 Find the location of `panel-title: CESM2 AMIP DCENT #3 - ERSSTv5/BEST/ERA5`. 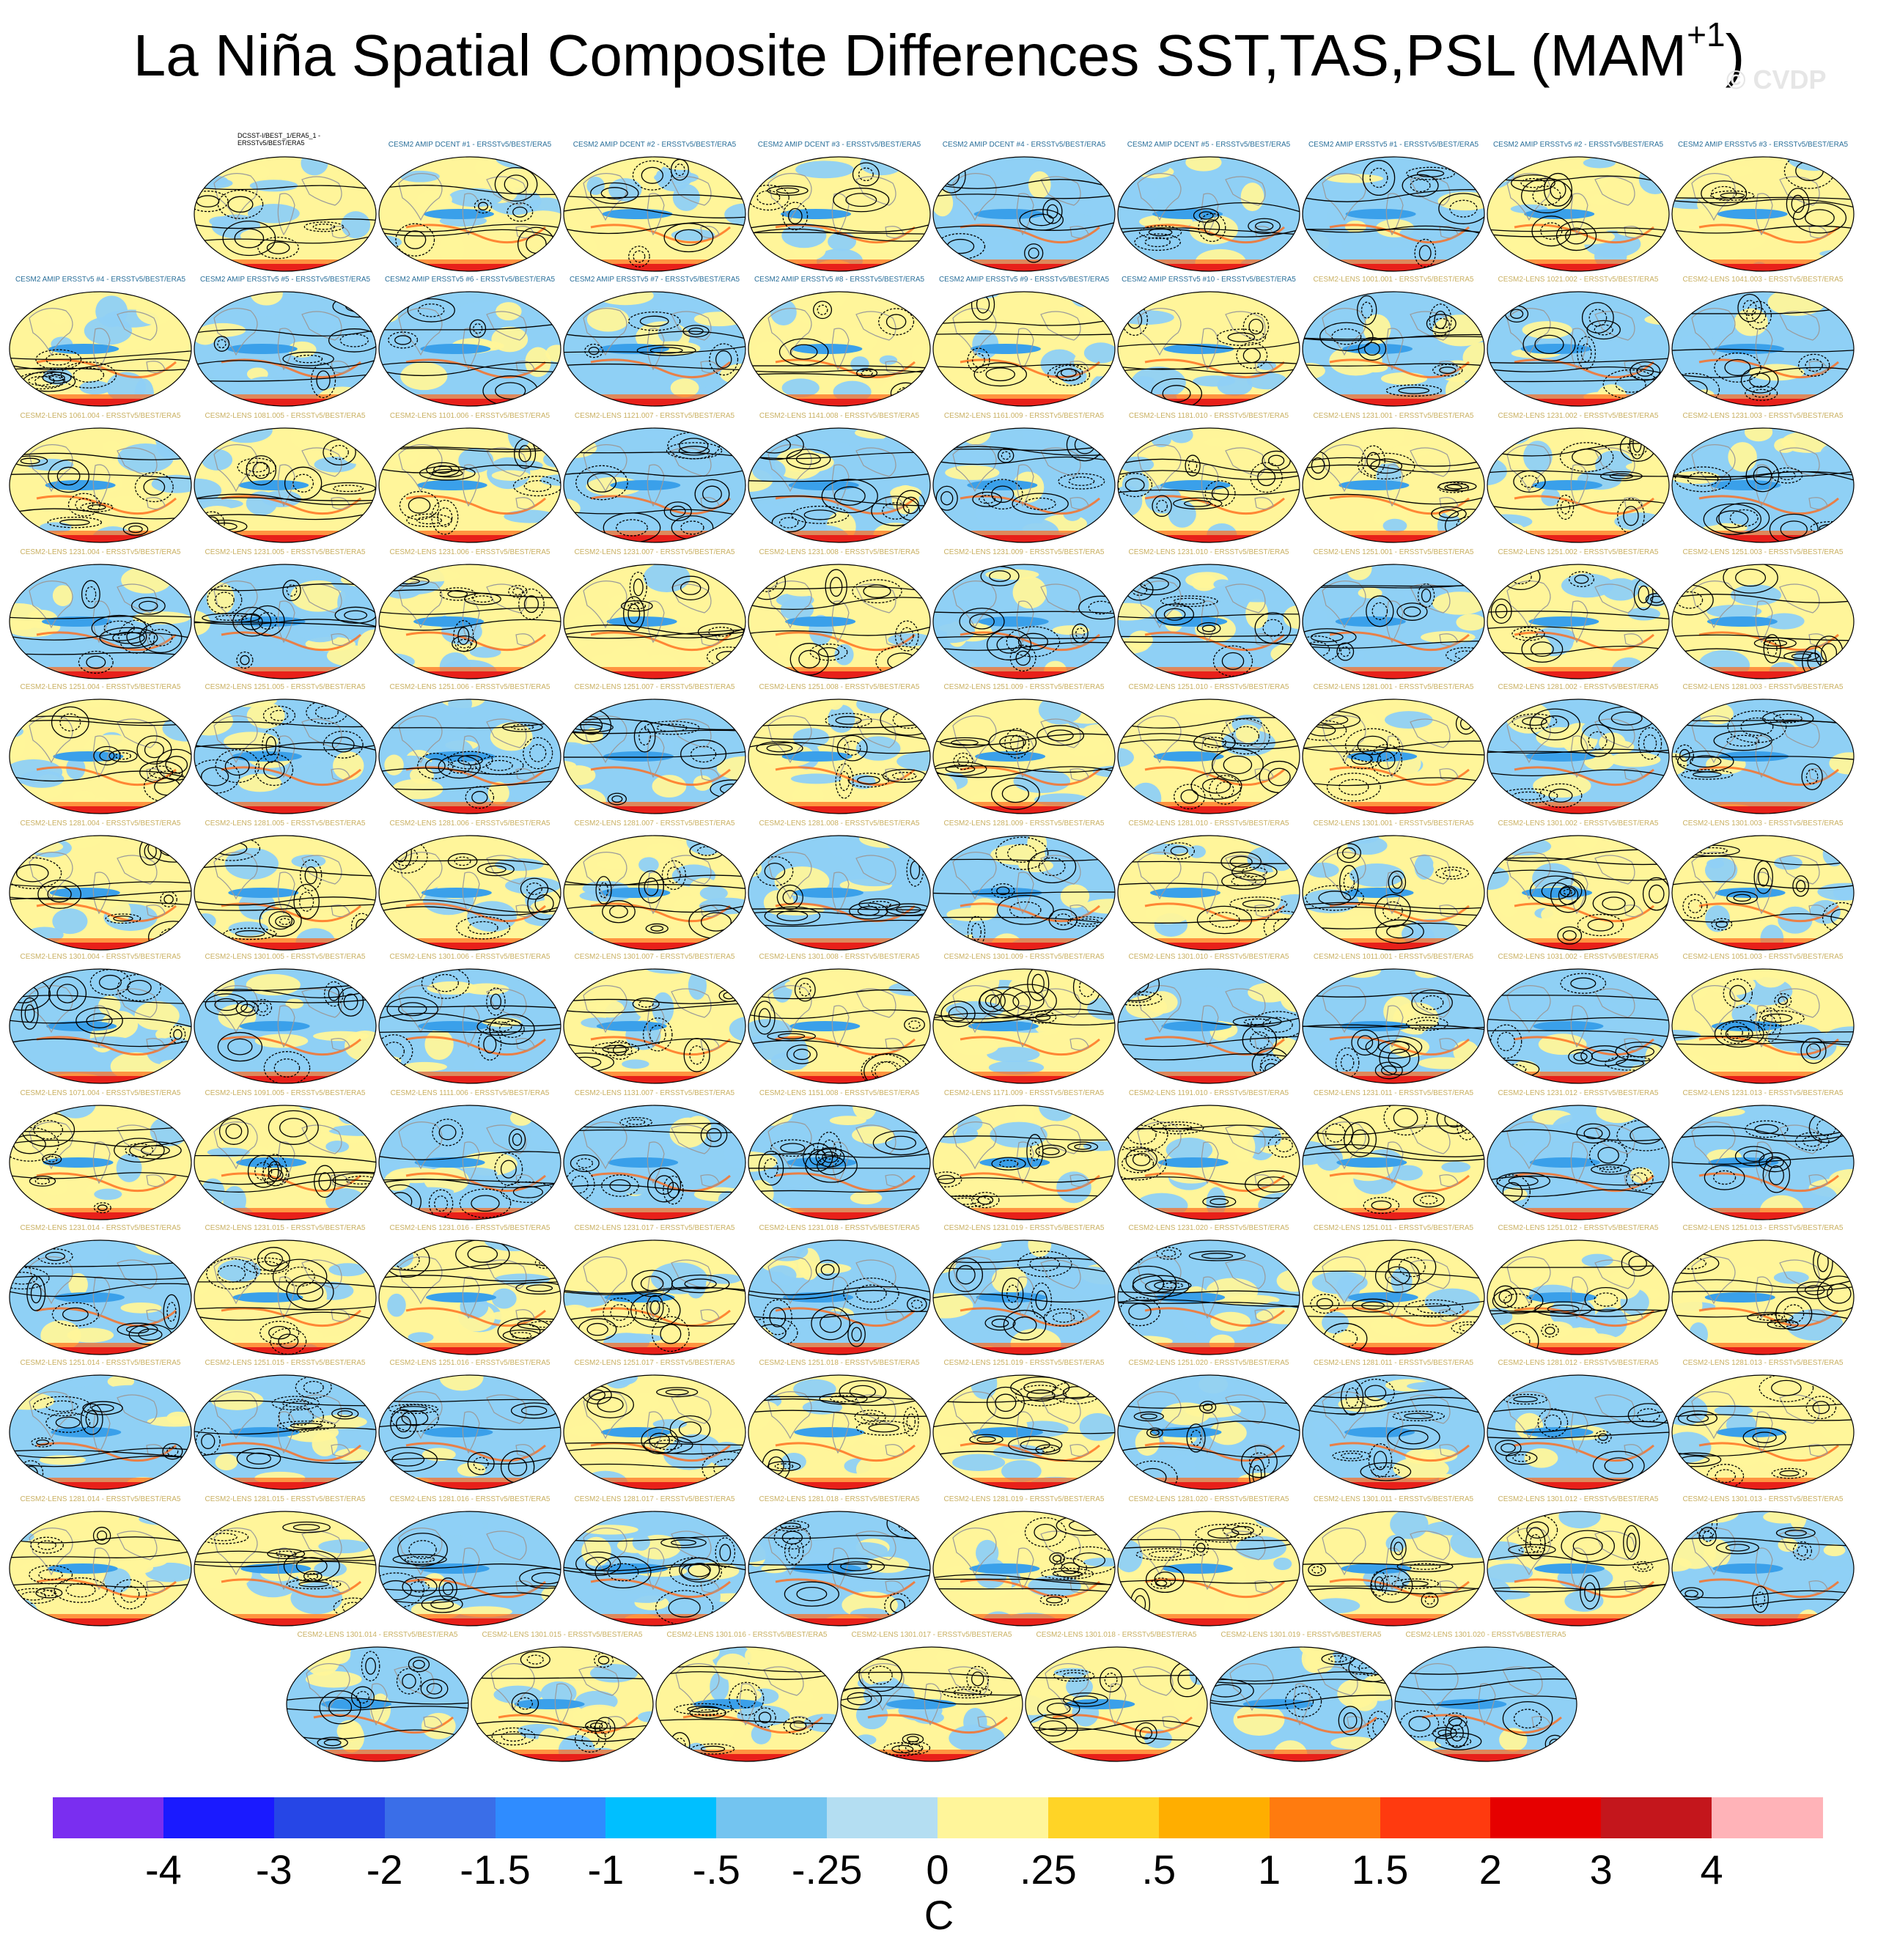

panel-title: CESM2 AMIP DCENT #3 - ERSSTv5/BEST/ERA5 is located at coordinates (839, 145).